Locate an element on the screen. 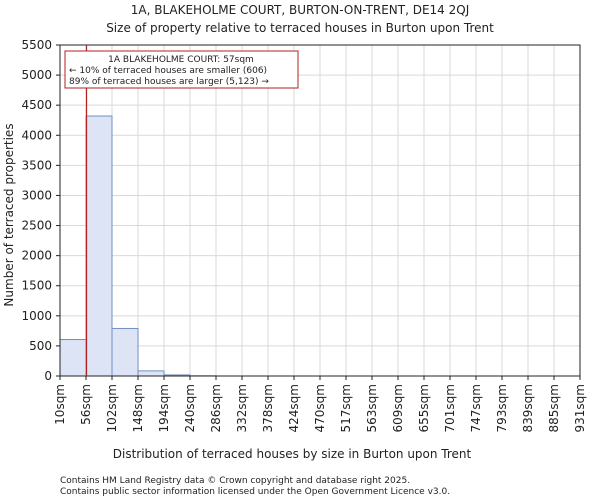 The height and width of the screenshot is (500, 600). bar-series is located at coordinates (138, 246).